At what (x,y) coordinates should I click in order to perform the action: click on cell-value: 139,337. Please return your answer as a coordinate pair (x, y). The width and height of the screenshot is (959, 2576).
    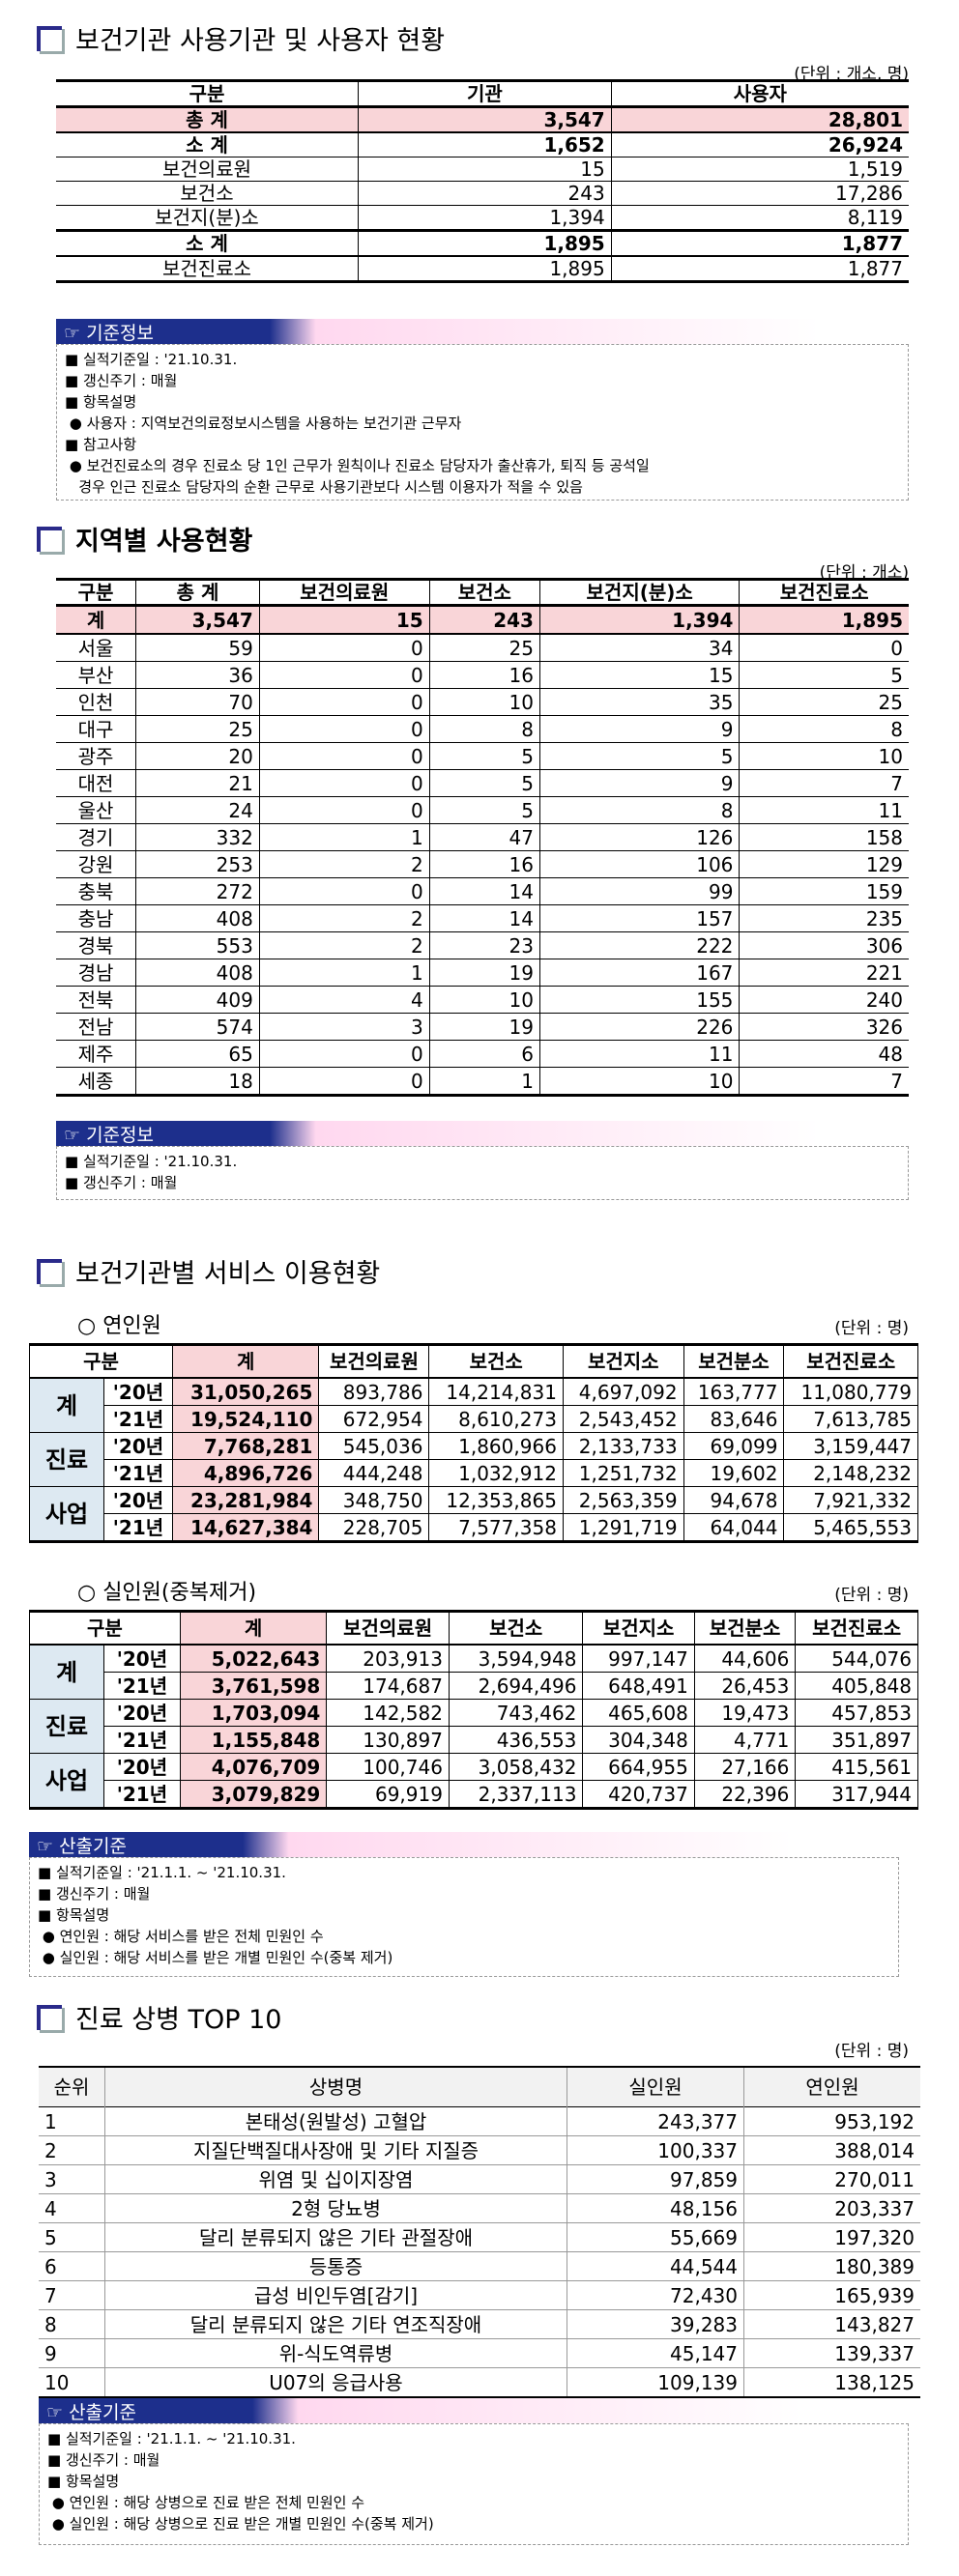
    Looking at the image, I should click on (831, 2353).